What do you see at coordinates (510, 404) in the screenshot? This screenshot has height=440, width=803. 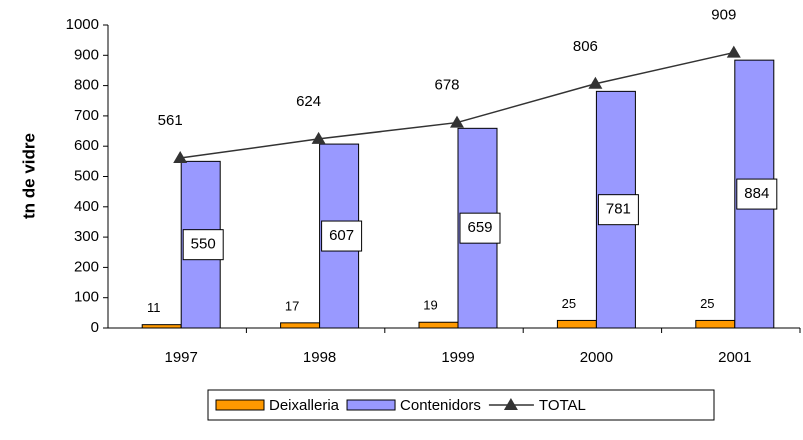 I see `legend-marker` at bounding box center [510, 404].